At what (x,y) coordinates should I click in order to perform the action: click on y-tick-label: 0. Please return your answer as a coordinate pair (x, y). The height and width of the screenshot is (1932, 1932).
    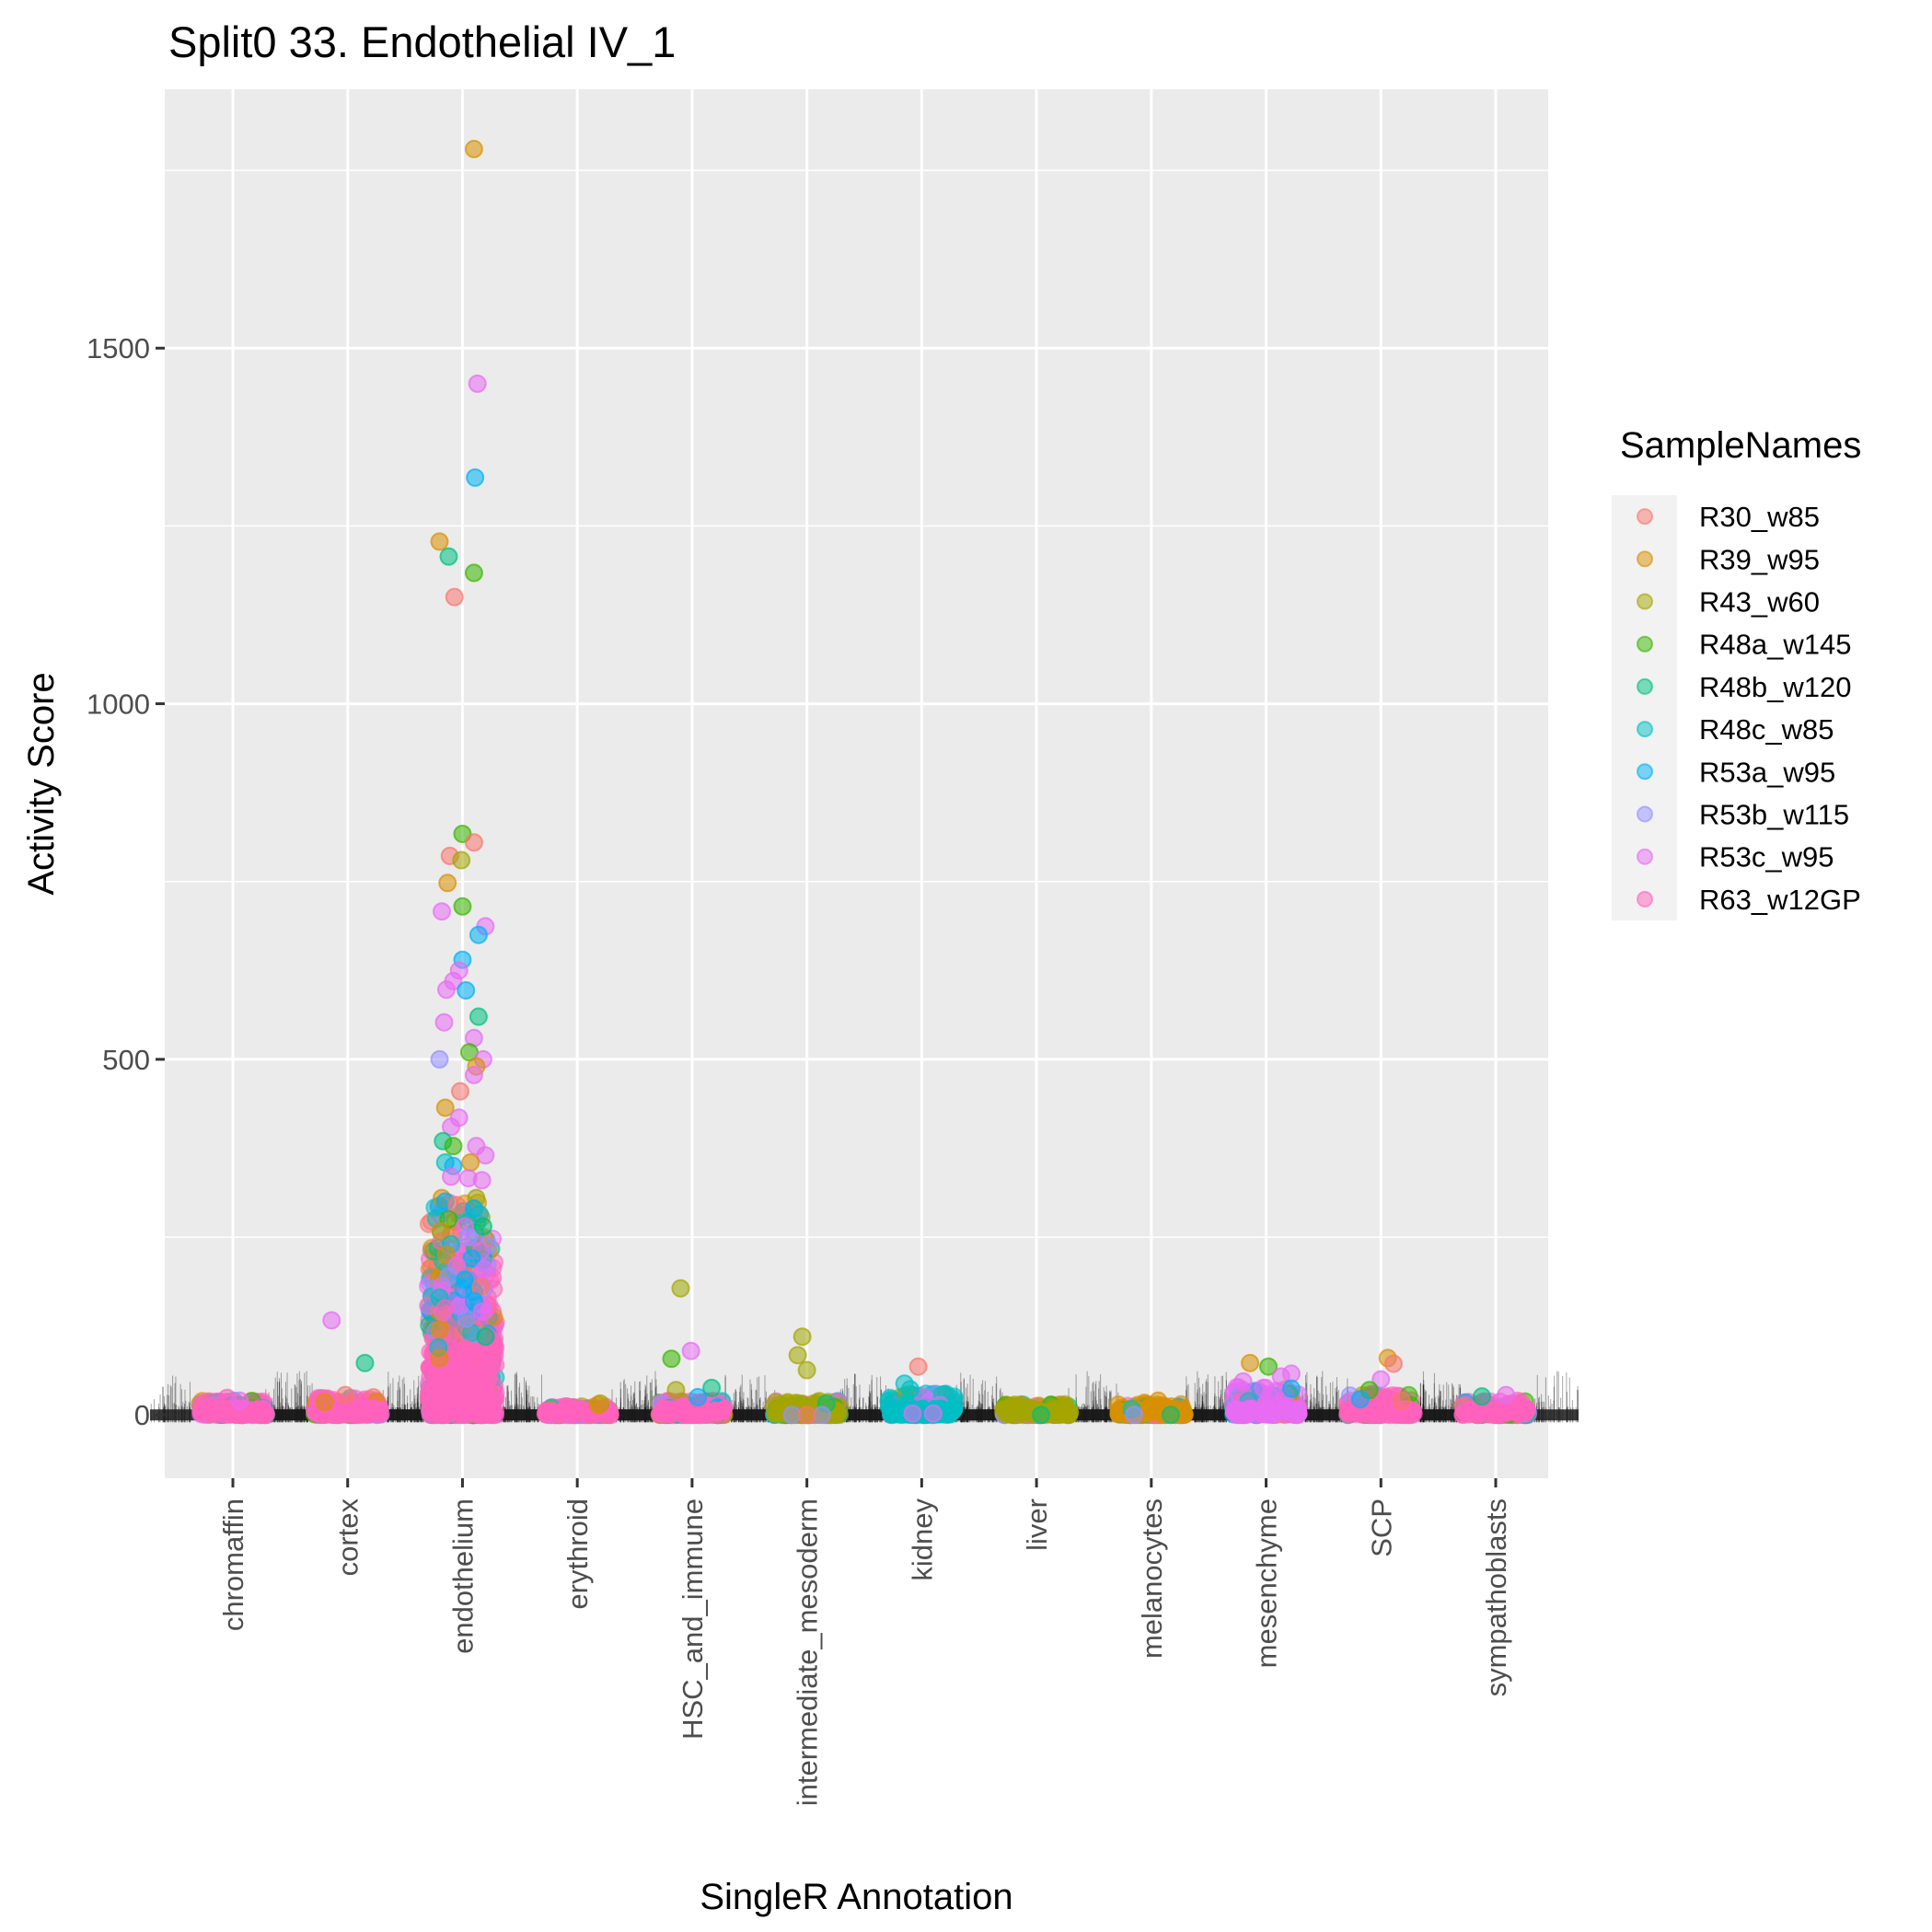
    Looking at the image, I should click on (142, 1415).